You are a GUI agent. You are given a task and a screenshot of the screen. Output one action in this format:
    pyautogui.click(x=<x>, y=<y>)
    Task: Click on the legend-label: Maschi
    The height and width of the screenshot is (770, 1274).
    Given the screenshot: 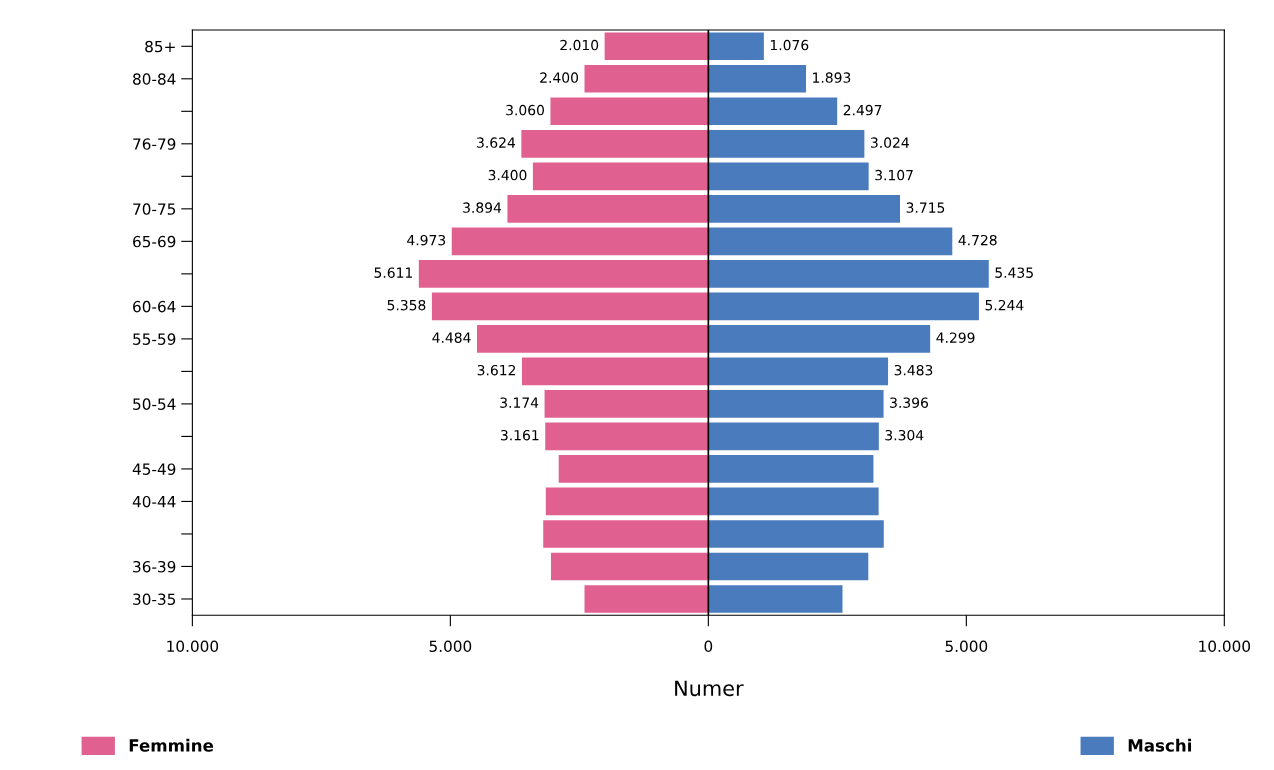 What is the action you would take?
    pyautogui.click(x=1160, y=745)
    